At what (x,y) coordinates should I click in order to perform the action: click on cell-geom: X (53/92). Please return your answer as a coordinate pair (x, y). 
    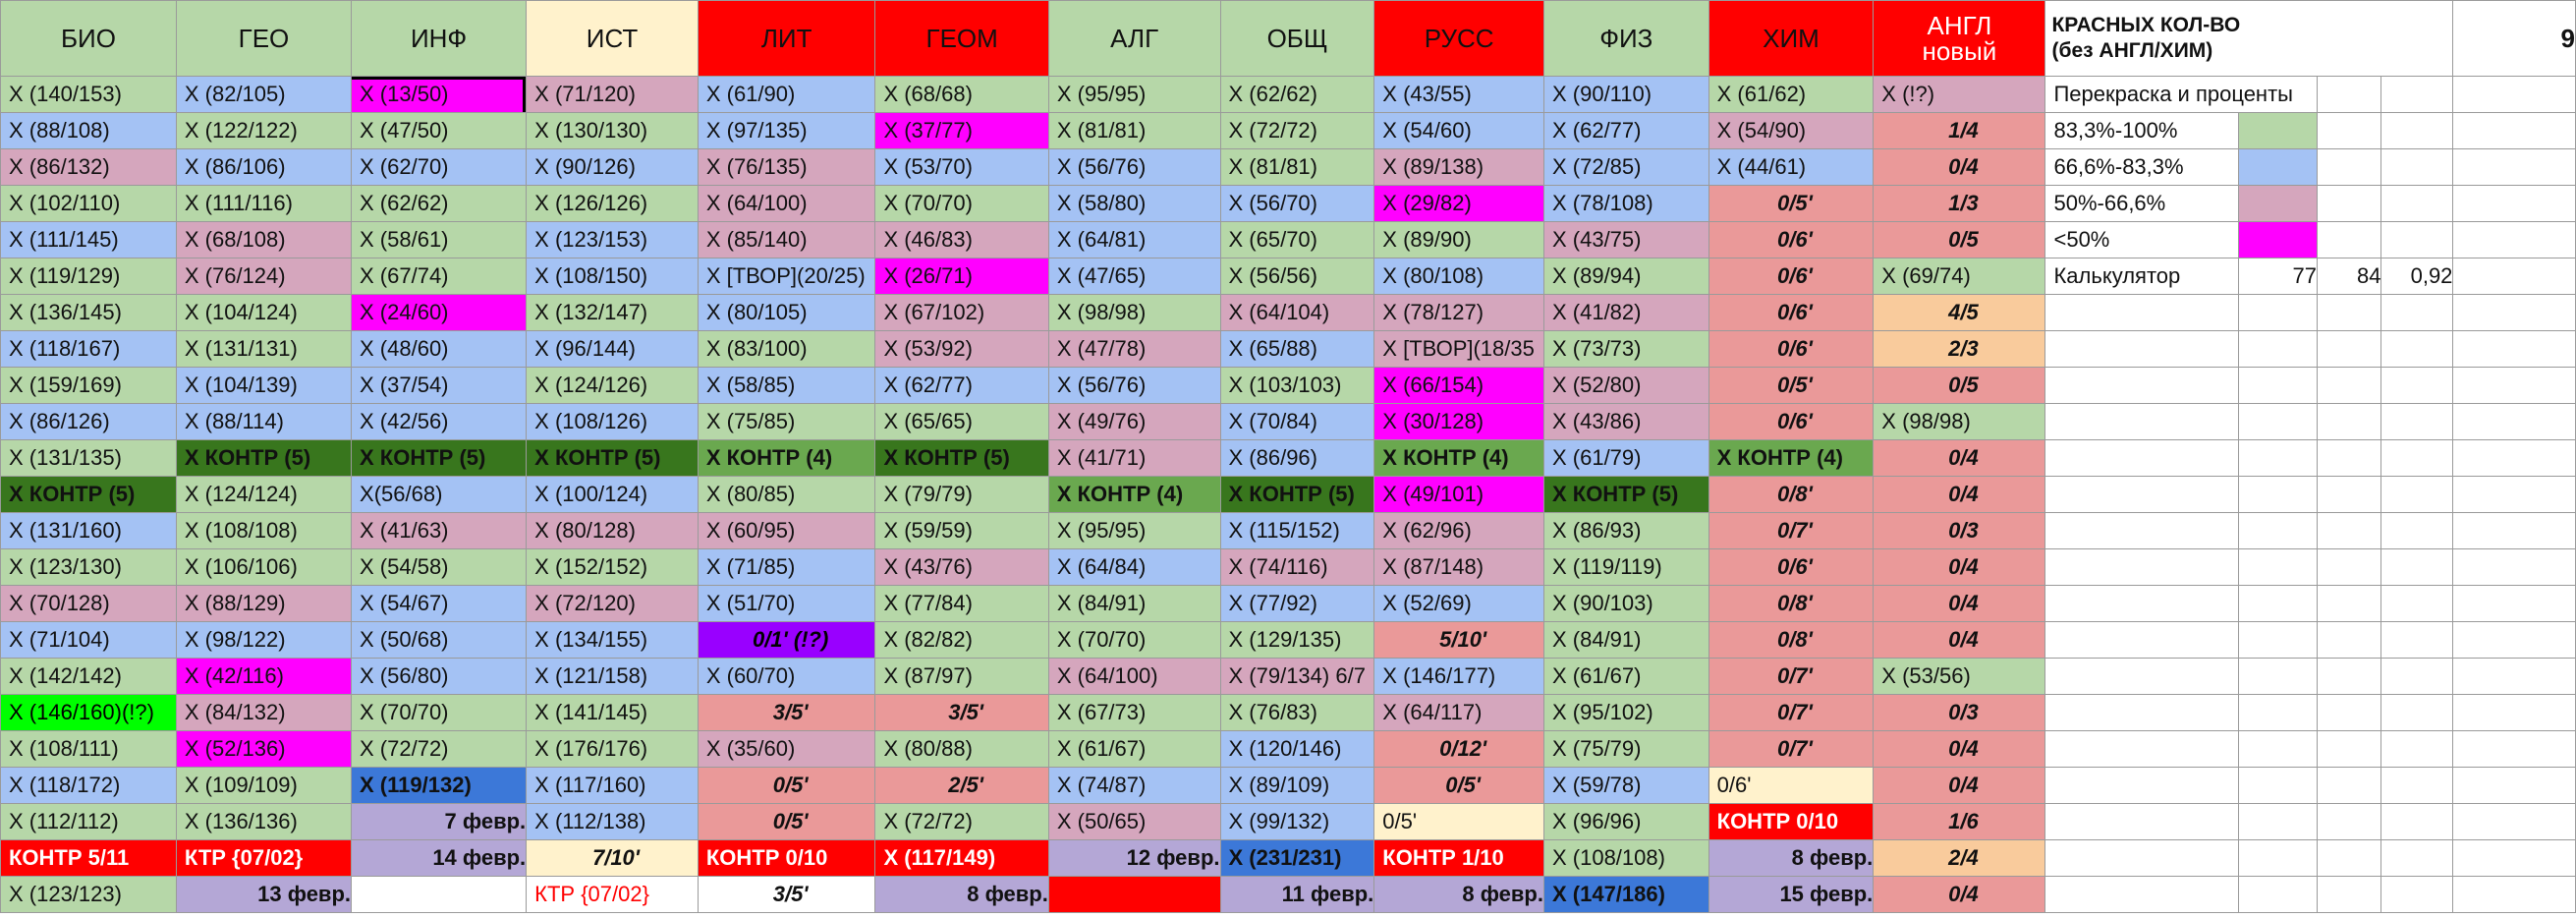
    Looking at the image, I should click on (961, 349).